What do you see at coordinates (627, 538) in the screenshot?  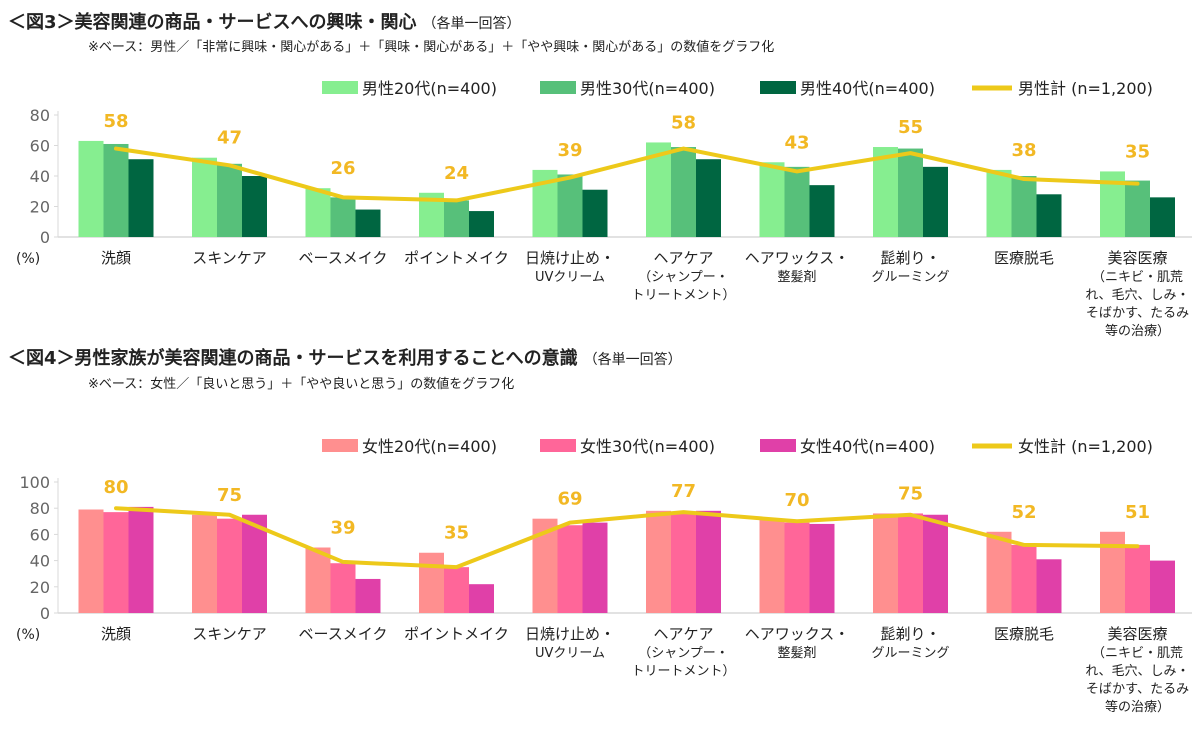 I see `total-line` at bounding box center [627, 538].